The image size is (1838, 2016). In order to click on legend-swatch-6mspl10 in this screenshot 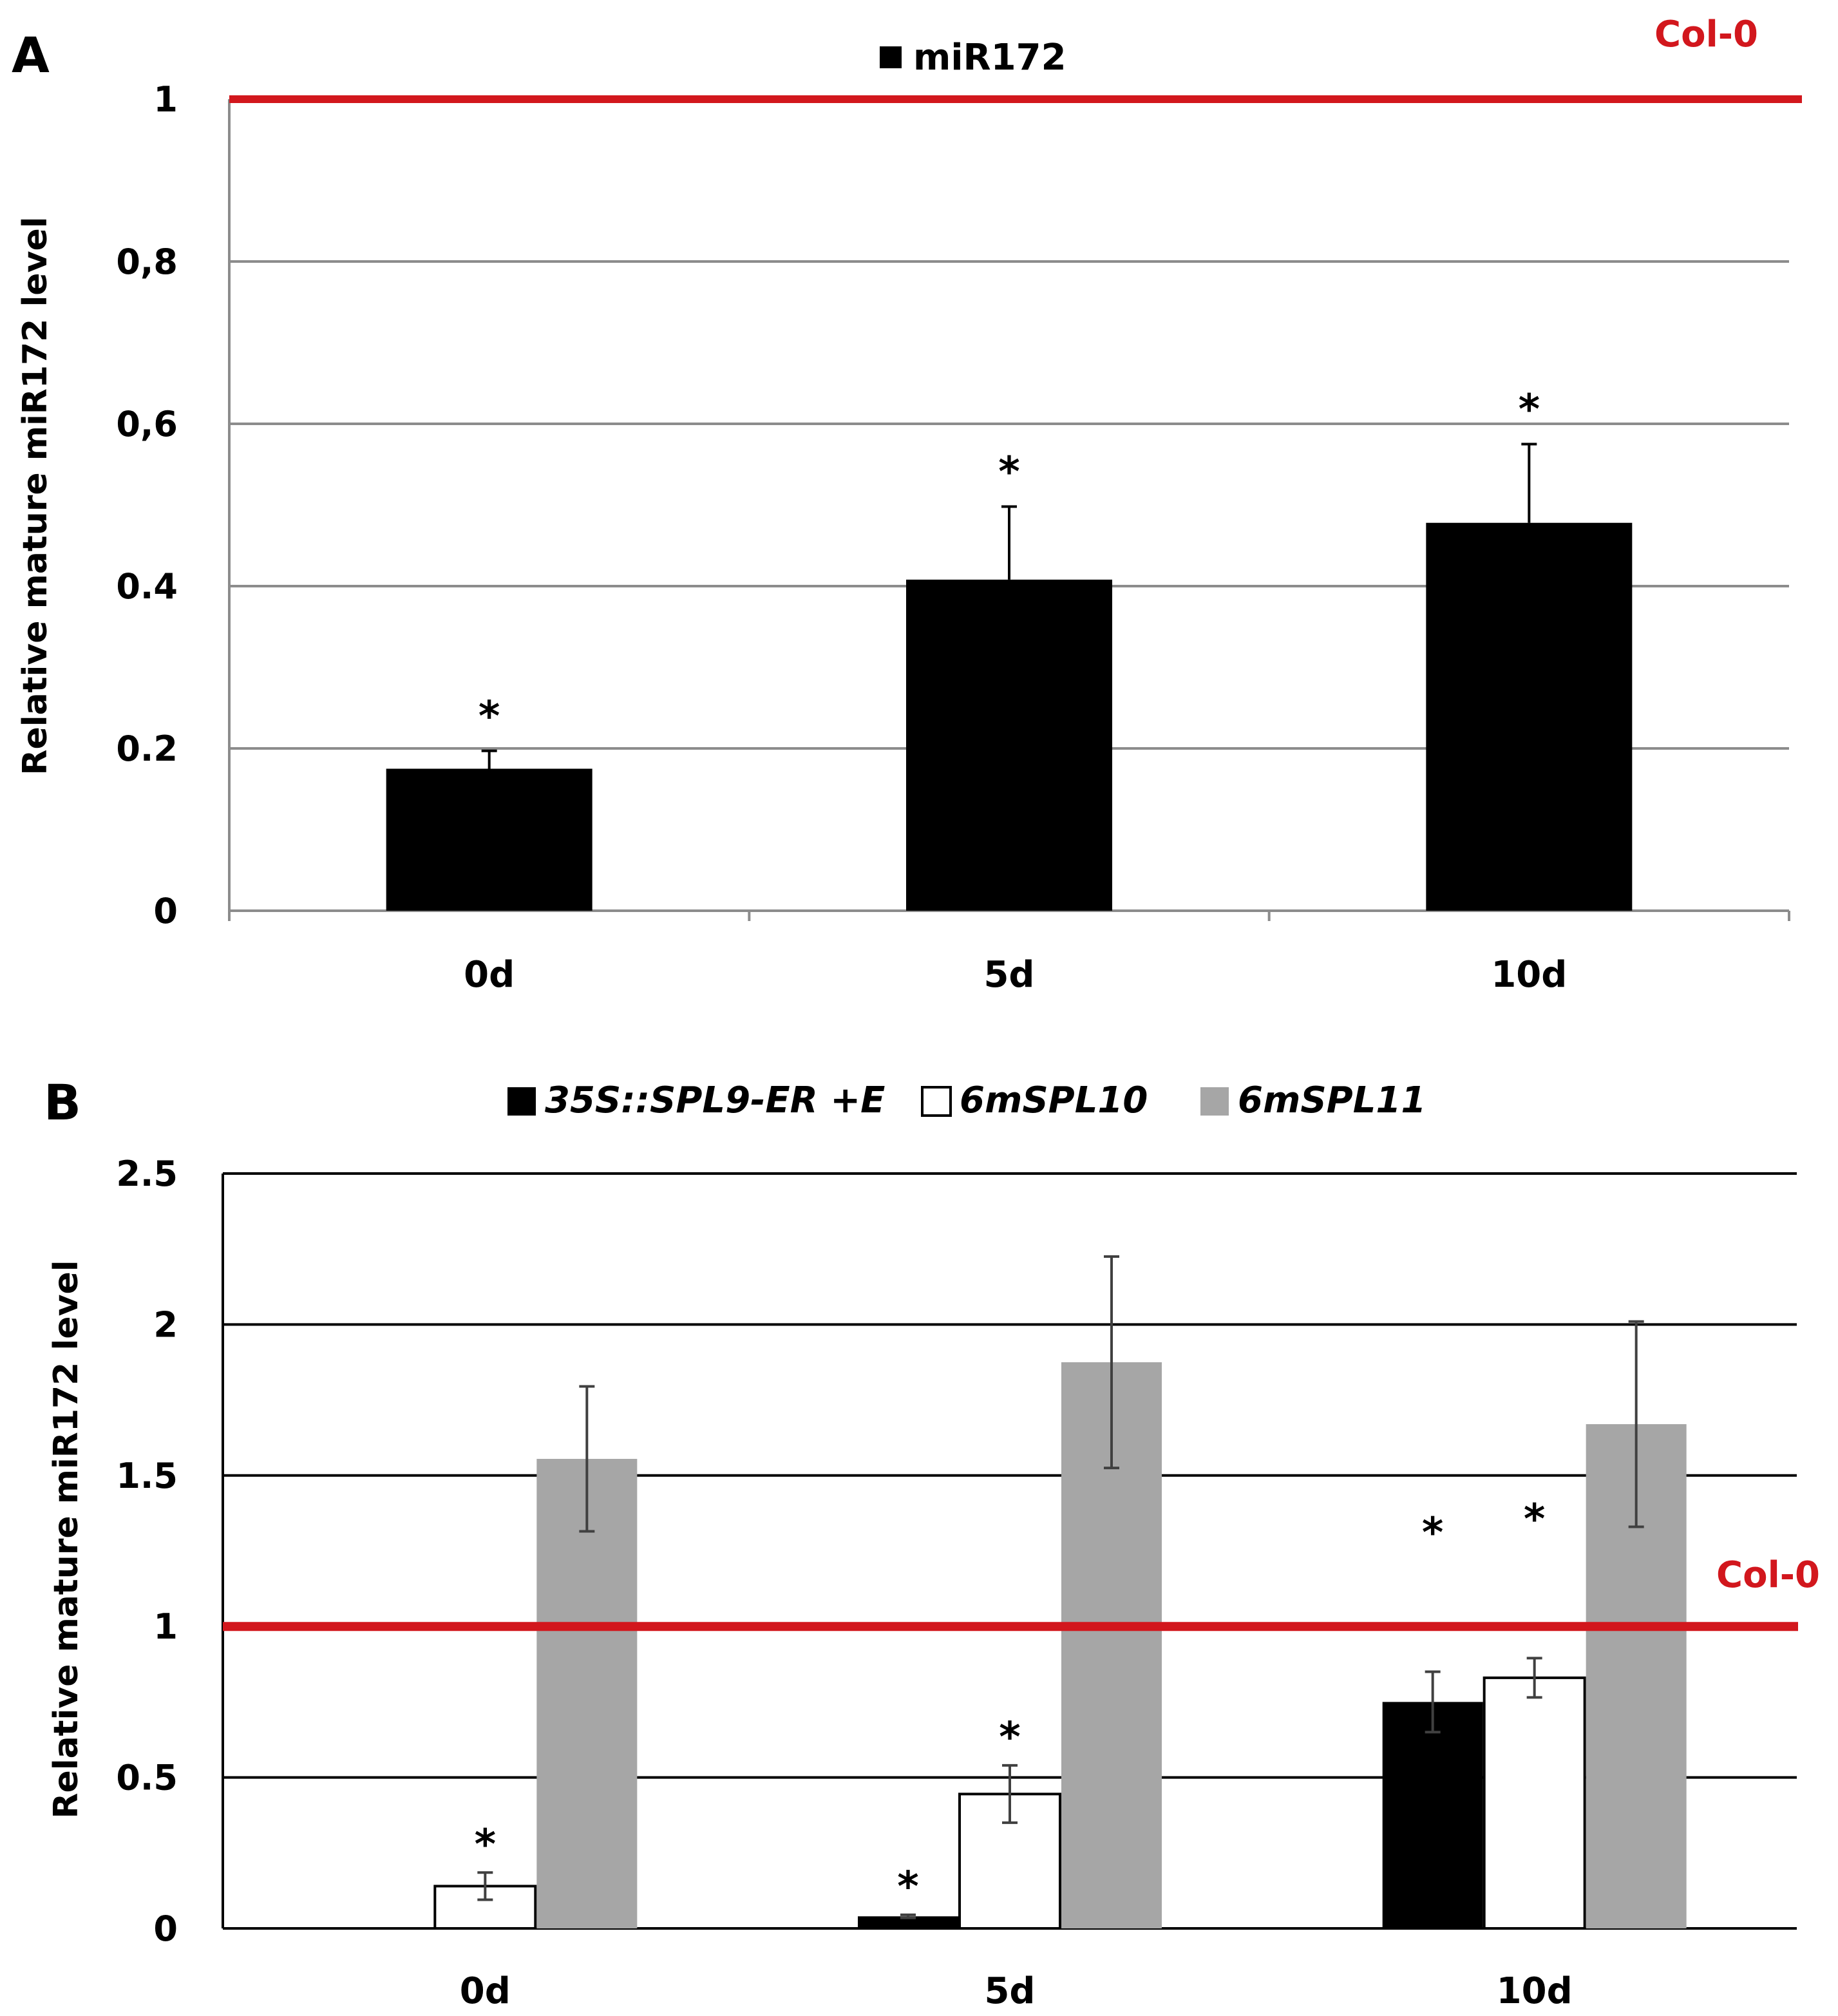, I will do `click(936, 1101)`.